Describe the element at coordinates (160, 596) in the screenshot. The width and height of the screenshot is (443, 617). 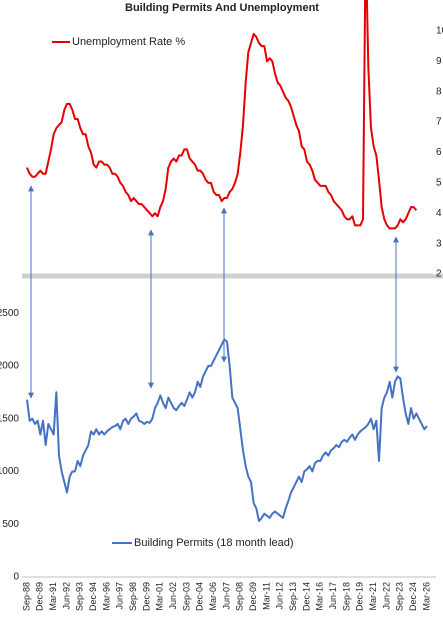
I see `x-tick-label: Mar-01` at that location.